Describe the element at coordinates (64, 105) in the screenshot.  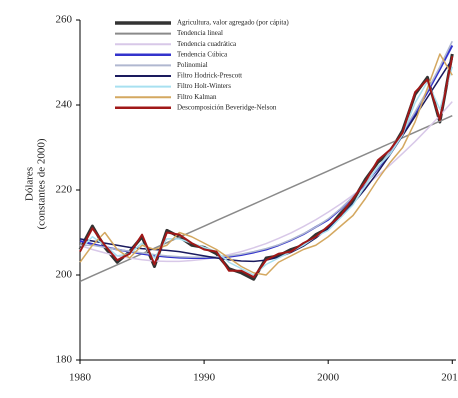
I see `y-tick-label: 240` at that location.